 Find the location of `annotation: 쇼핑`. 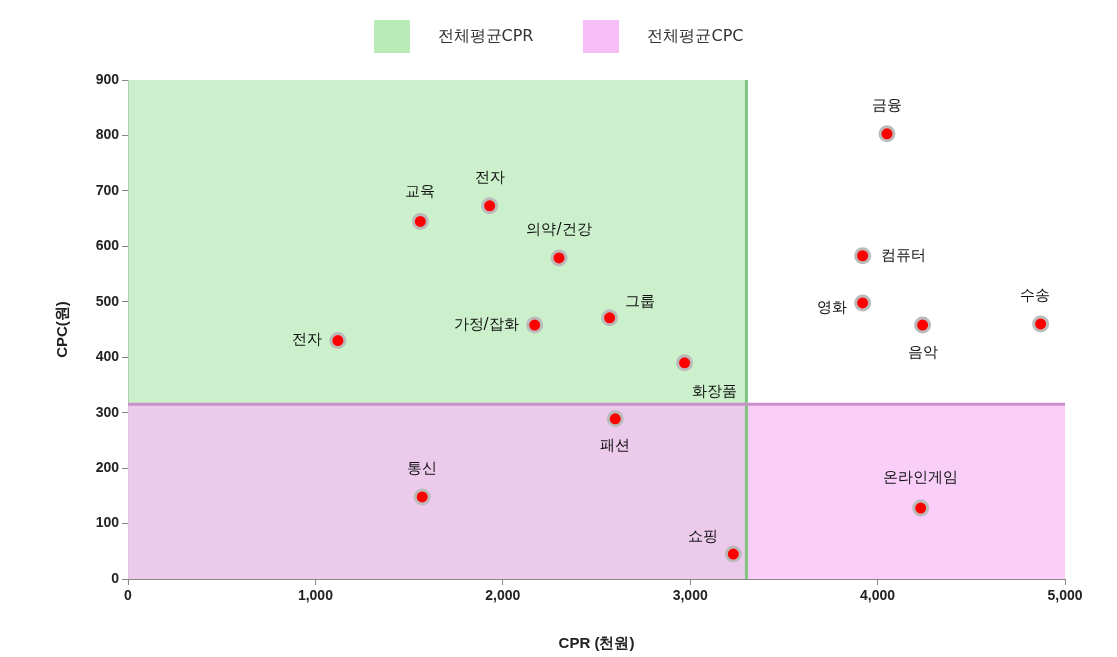

annotation: 쇼핑 is located at coordinates (703, 535).